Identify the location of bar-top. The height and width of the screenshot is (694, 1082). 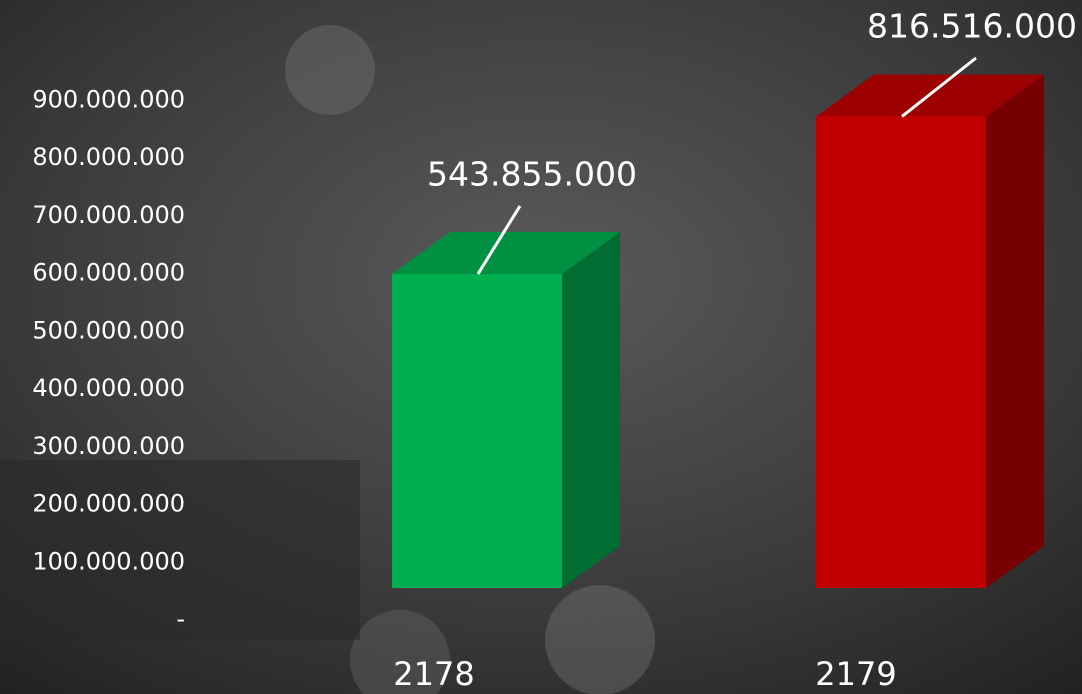
(506, 252).